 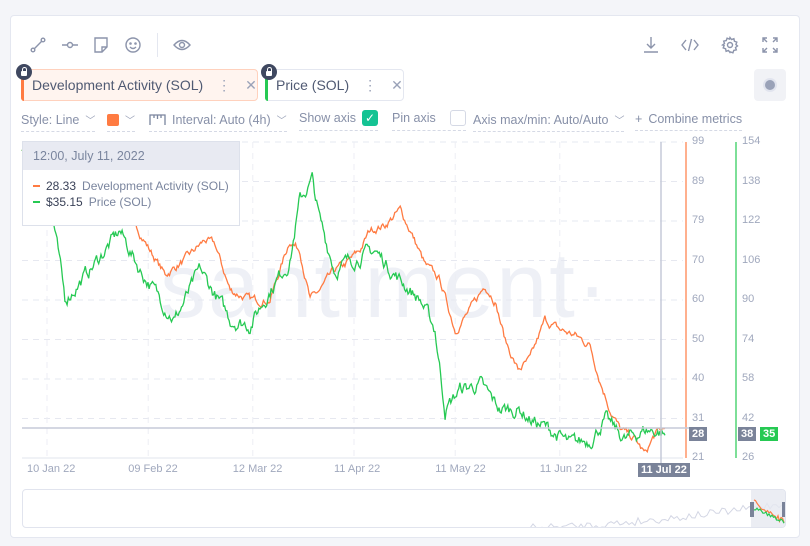 What do you see at coordinates (385, 286) in the screenshot?
I see `santiment-watermark: santiment·` at bounding box center [385, 286].